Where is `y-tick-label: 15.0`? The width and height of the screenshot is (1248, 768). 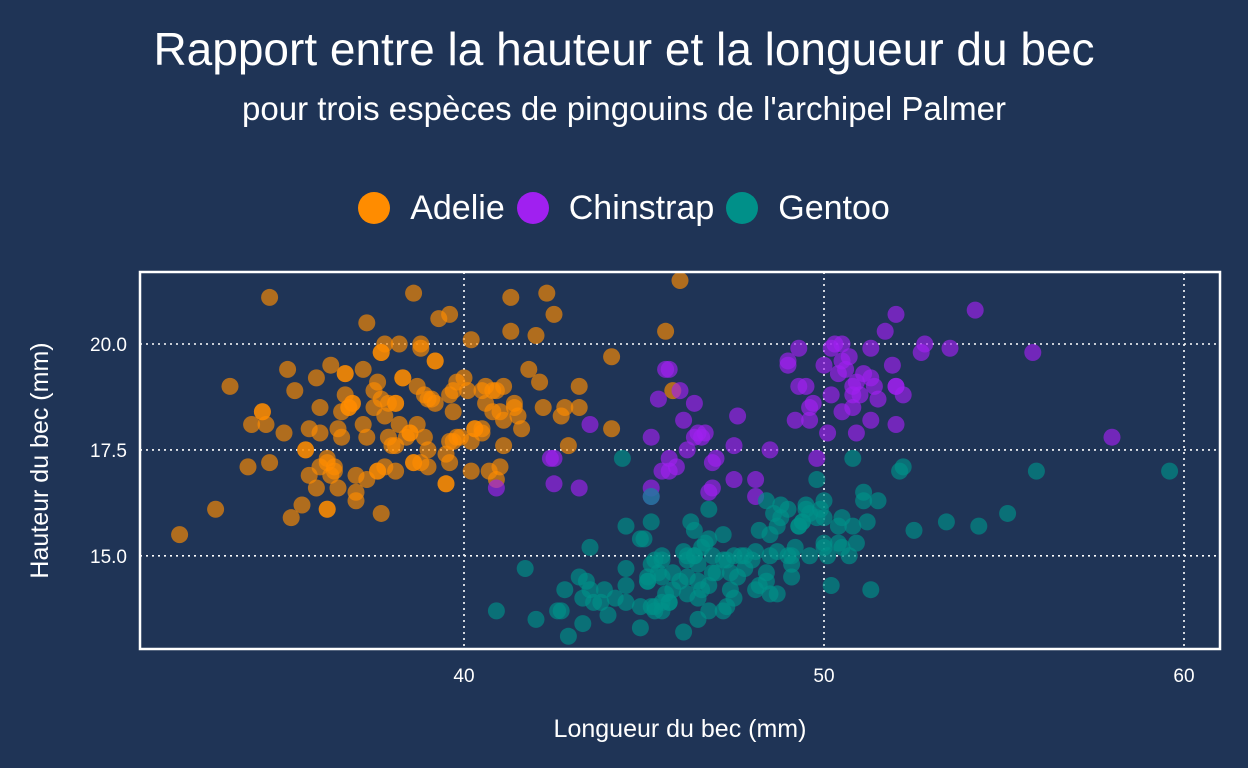
y-tick-label: 15.0 is located at coordinates (108, 557).